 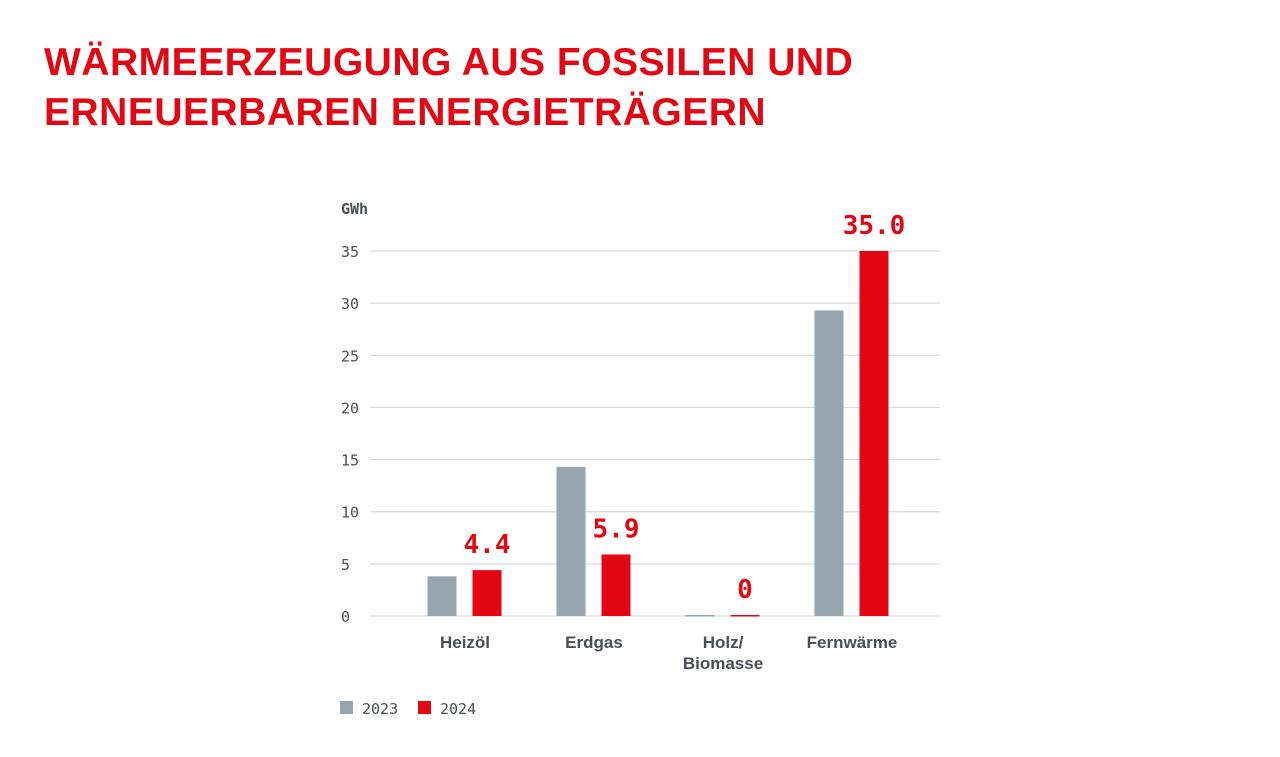 What do you see at coordinates (350, 408) in the screenshot?
I see `y-tick-label: 20` at bounding box center [350, 408].